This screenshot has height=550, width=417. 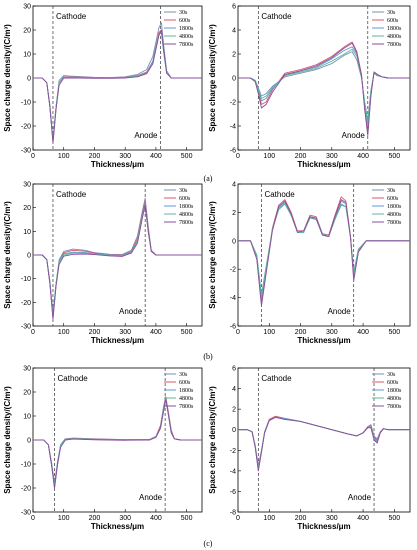 I want to click on y-tick-label: 2, so click(x=234, y=213).